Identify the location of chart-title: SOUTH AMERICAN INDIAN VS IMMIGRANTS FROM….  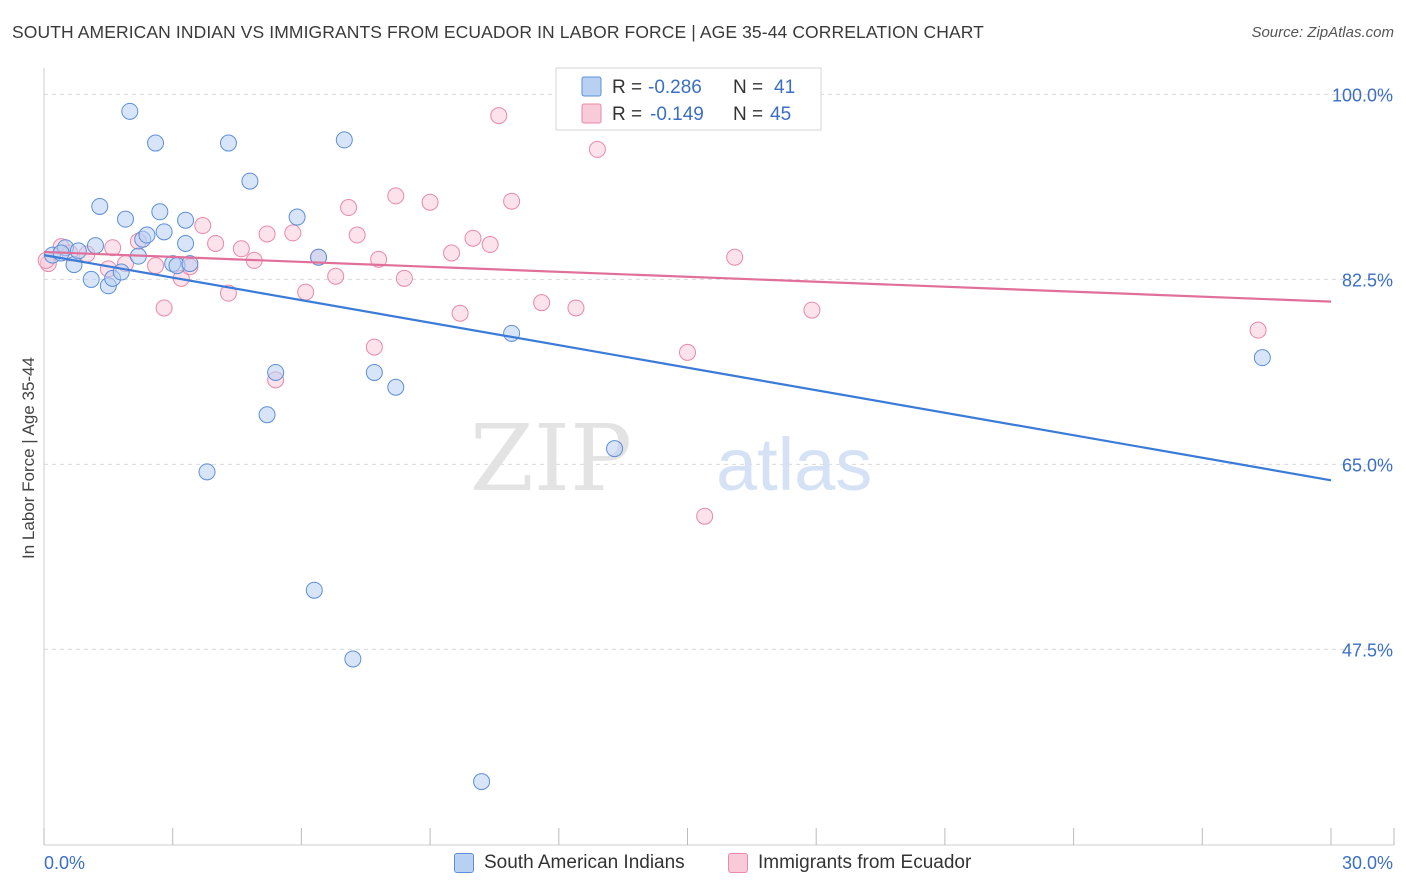
(498, 32).